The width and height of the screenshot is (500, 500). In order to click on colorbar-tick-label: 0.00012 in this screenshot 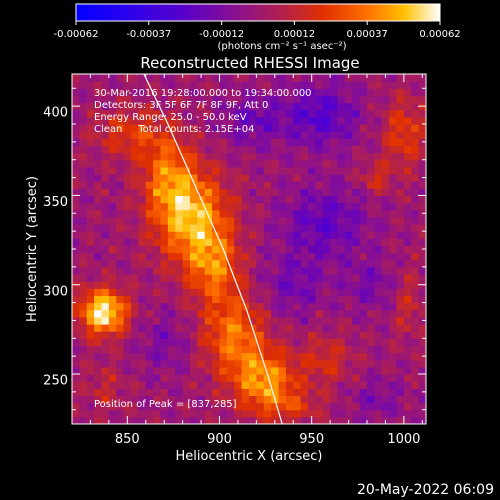, I will do `click(294, 34)`.